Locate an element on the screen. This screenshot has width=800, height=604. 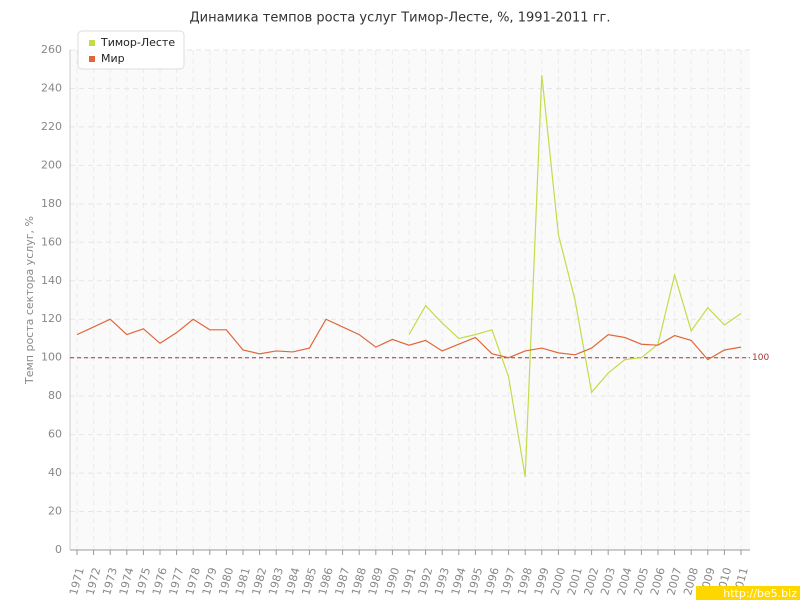
watermark-bg is located at coordinates (748, 593).